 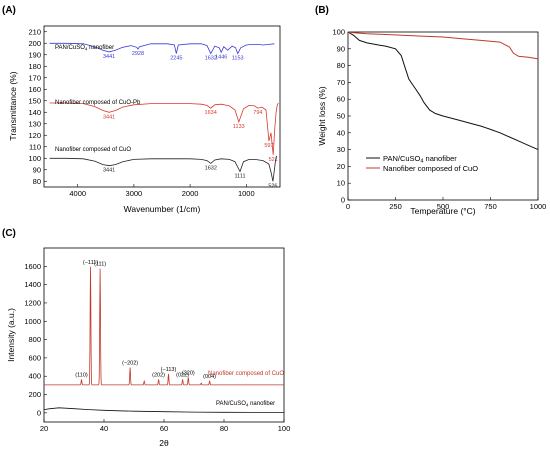 What do you see at coordinates (169, 370) in the screenshot?
I see `panel-c-peak-label: (−113)` at bounding box center [169, 370].